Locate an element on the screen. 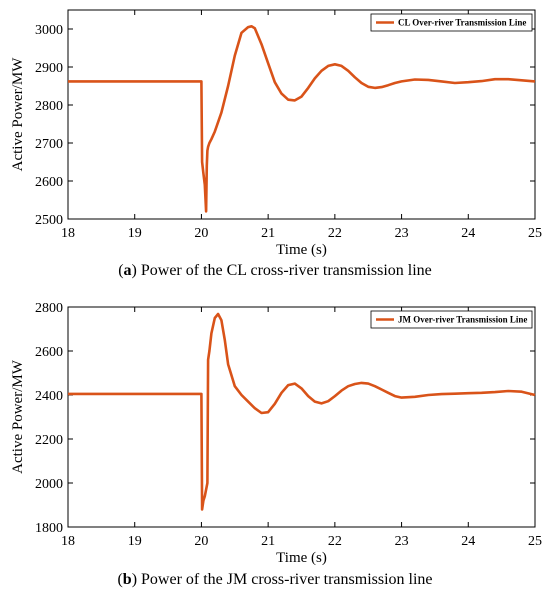 The width and height of the screenshot is (550, 601). legend-box-a is located at coordinates (451, 22).